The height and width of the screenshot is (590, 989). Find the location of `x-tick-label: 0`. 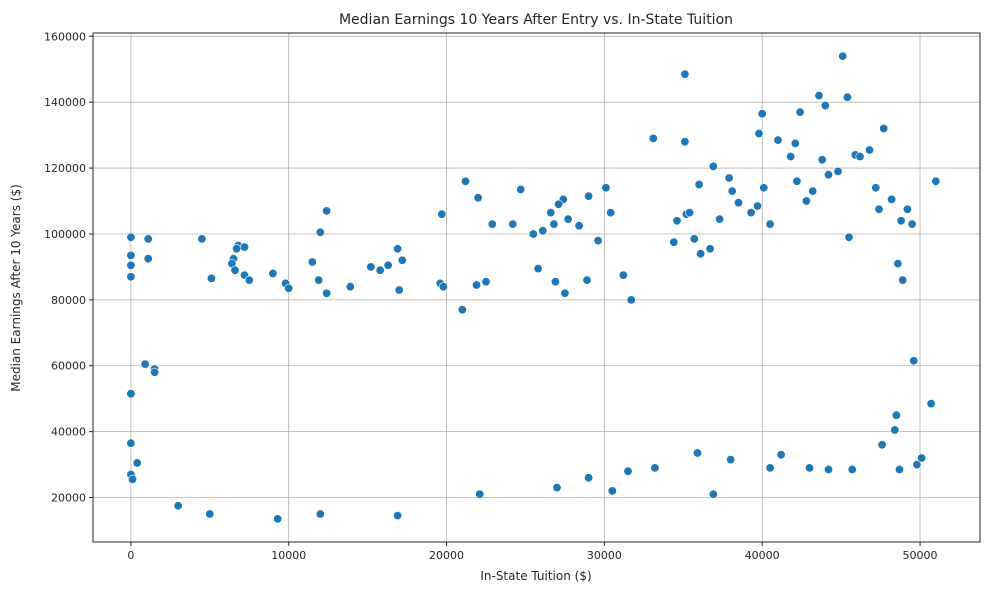

x-tick-label: 0 is located at coordinates (130, 555).